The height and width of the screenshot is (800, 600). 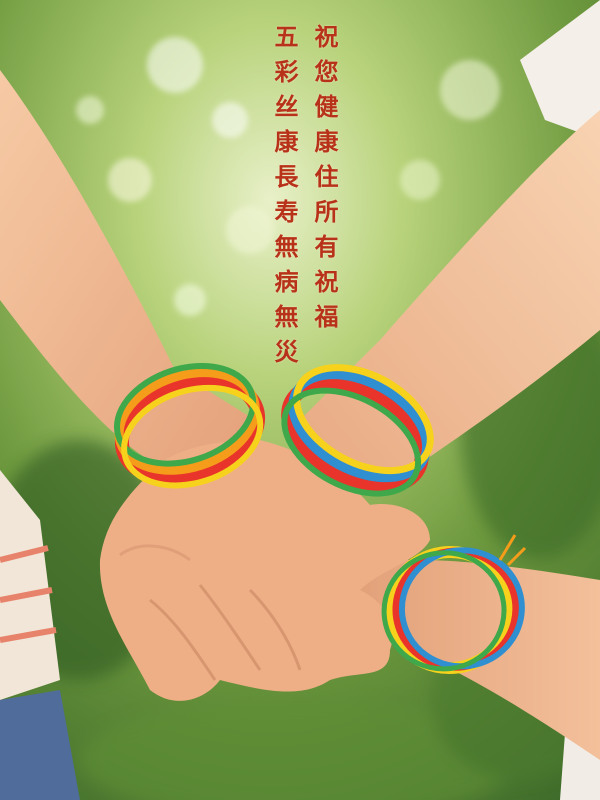 What do you see at coordinates (560, 70) in the screenshot?
I see `white-sleeve` at bounding box center [560, 70].